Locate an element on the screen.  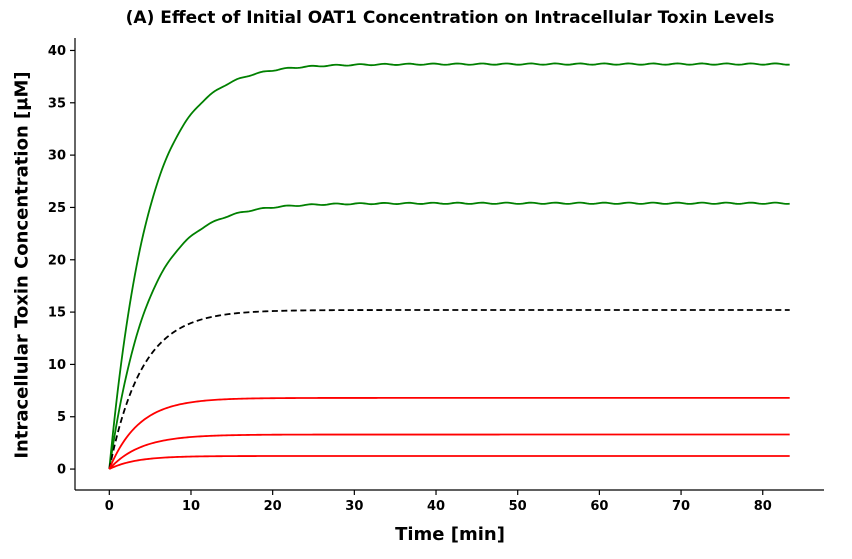
y-tick-label: 15 is located at coordinates (57, 313).